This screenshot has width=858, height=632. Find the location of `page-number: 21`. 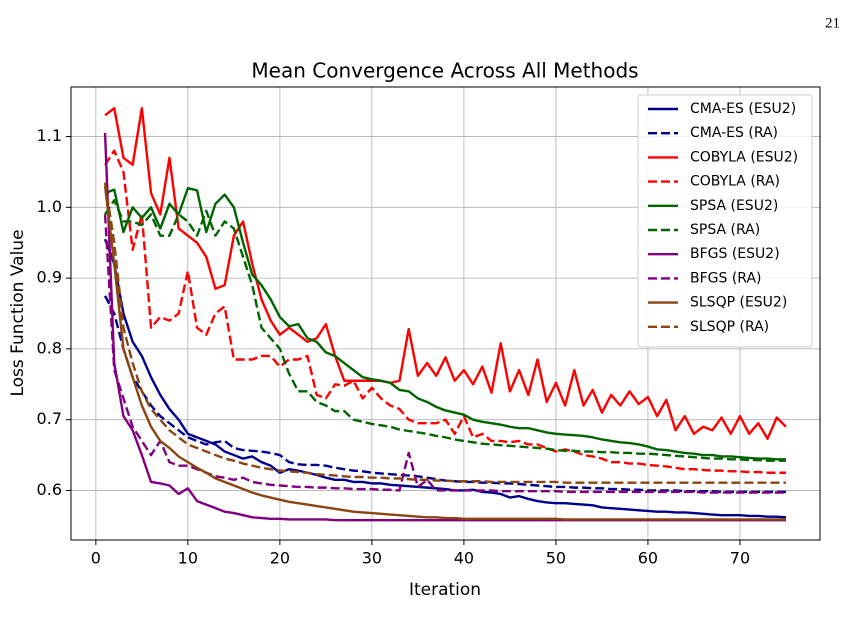

page-number: 21 is located at coordinates (832, 23).